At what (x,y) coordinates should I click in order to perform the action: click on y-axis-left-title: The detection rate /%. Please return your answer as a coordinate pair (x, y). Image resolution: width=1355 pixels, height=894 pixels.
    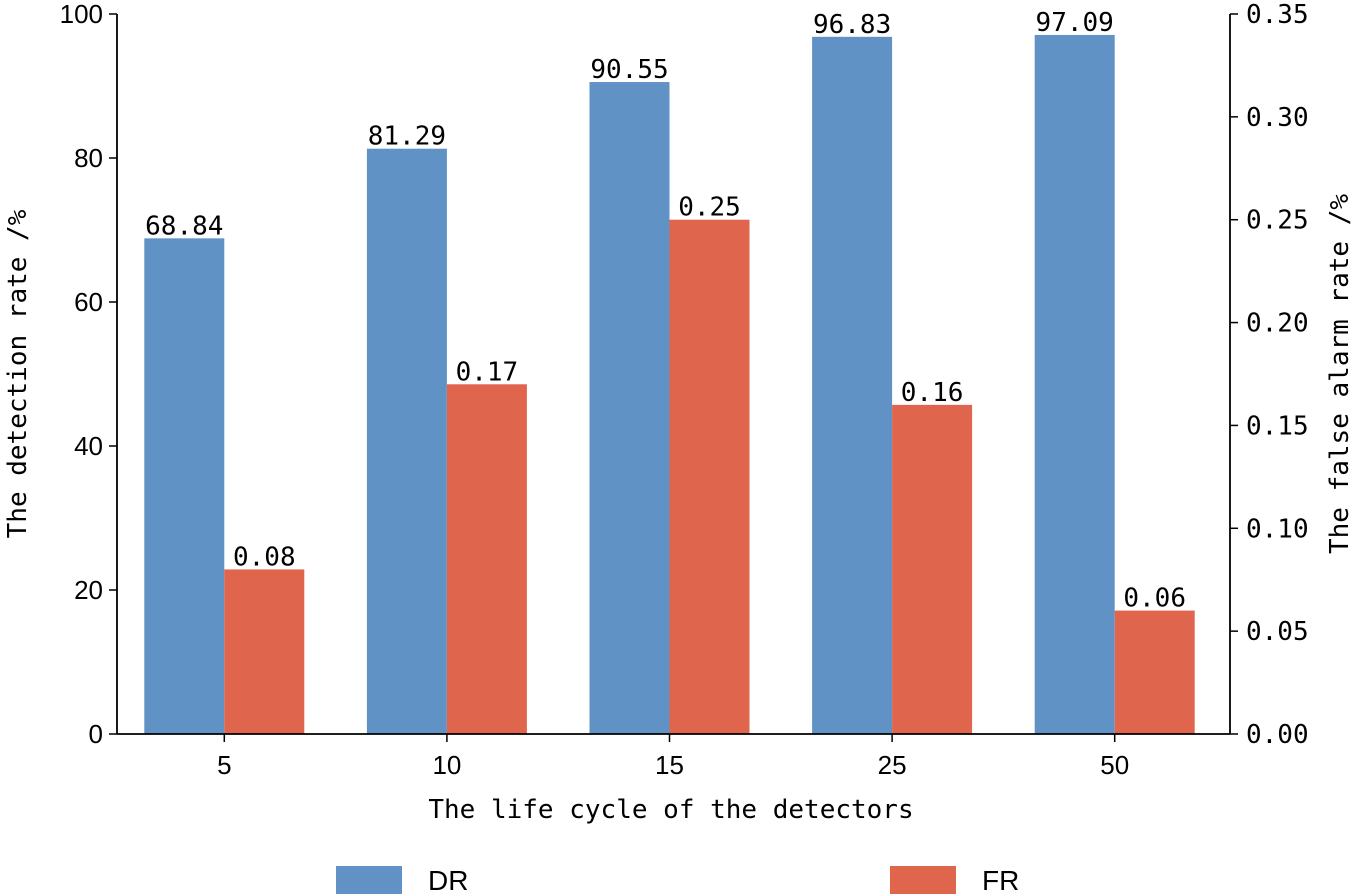
    Looking at the image, I should click on (18, 373).